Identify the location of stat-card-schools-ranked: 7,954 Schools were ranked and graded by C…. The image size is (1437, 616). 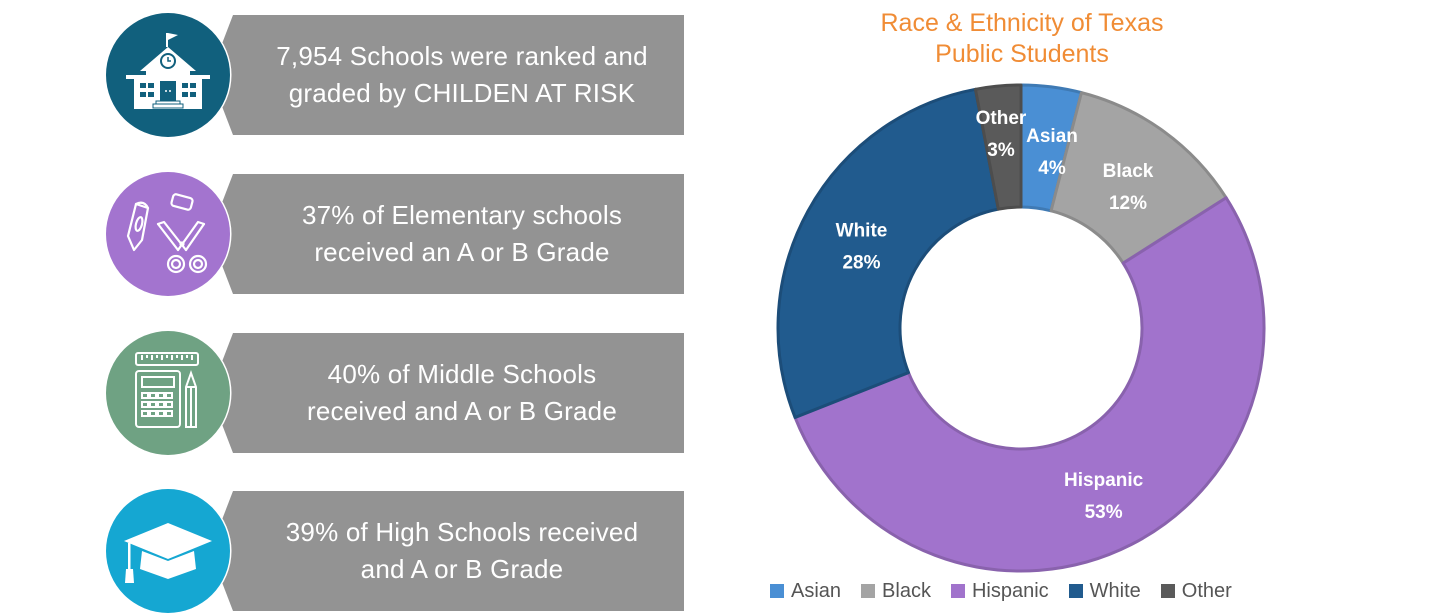
(350, 75).